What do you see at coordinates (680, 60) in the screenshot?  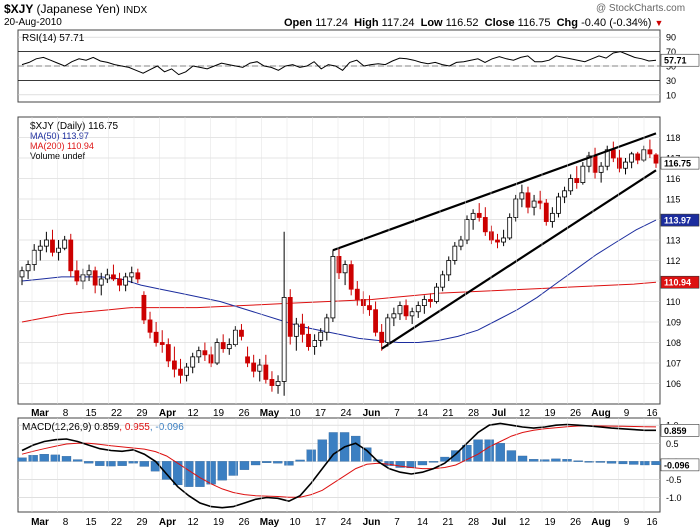 I see `rsi-last-tag-box` at bounding box center [680, 60].